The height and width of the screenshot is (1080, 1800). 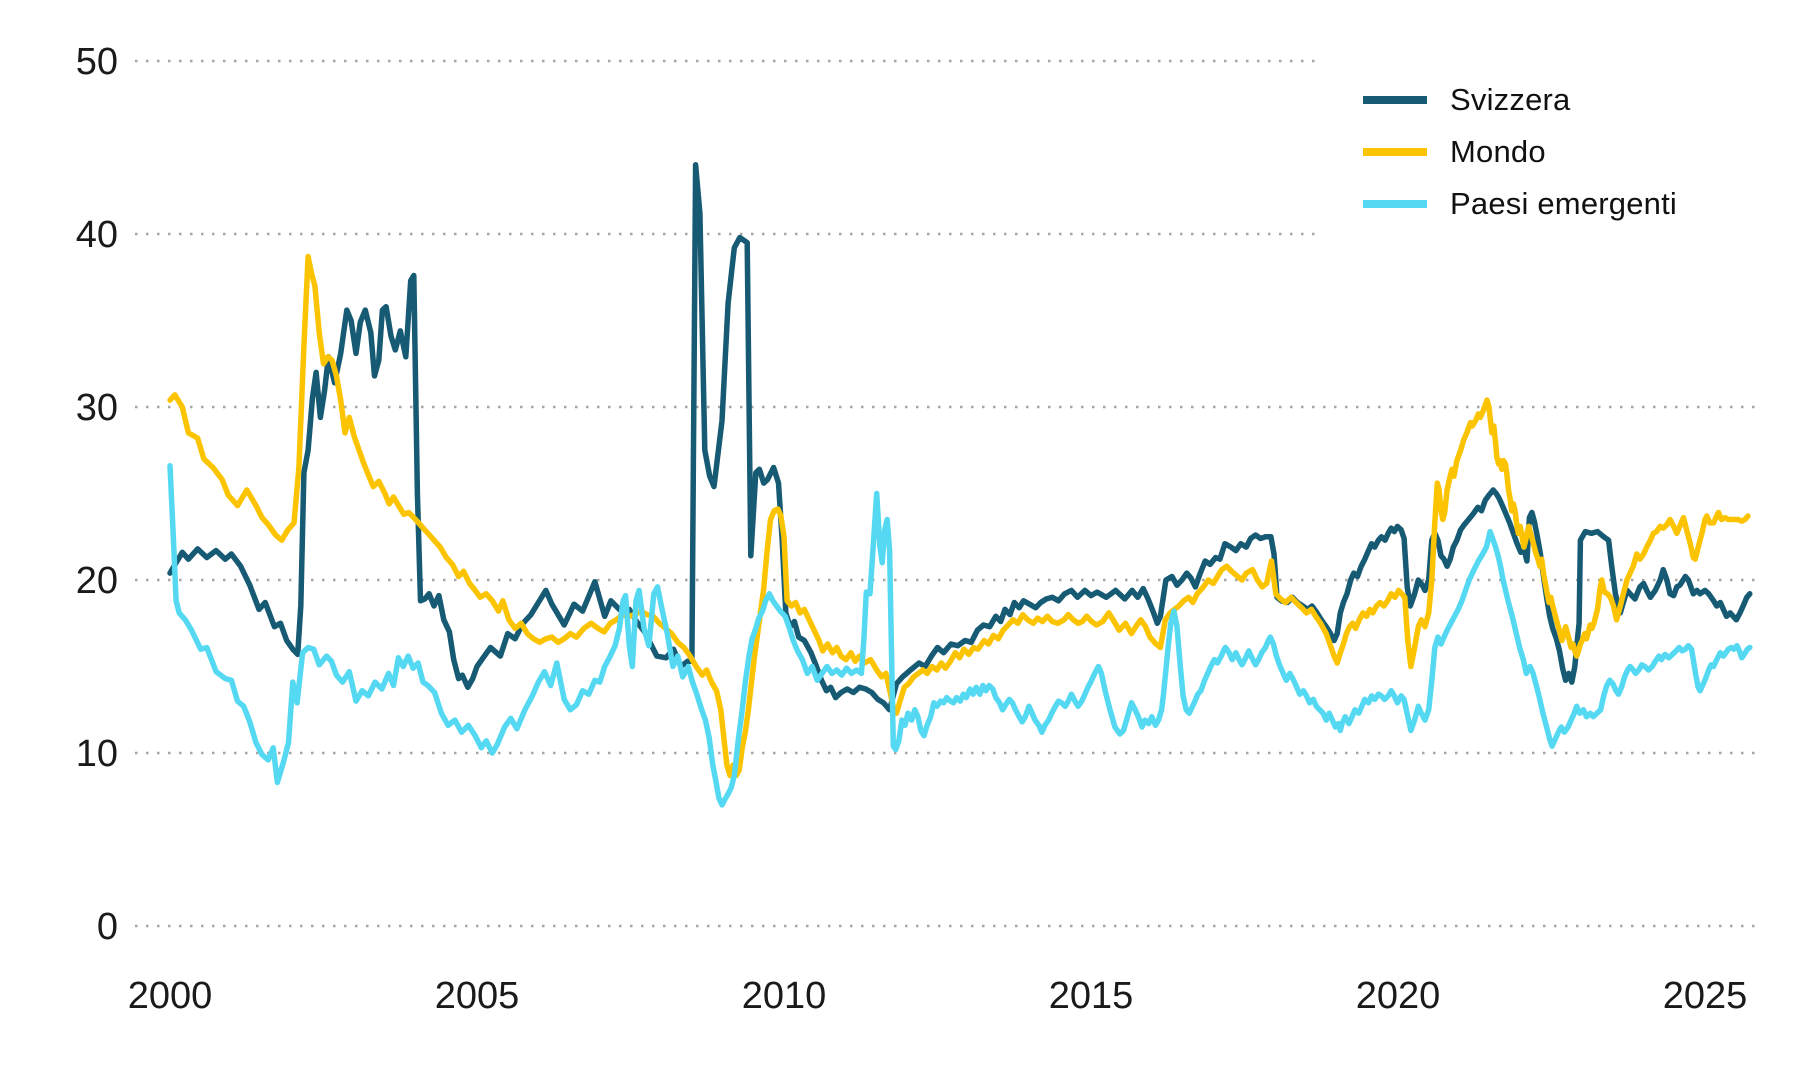 I want to click on x-tick-label-2005: 2005, so click(x=477, y=996).